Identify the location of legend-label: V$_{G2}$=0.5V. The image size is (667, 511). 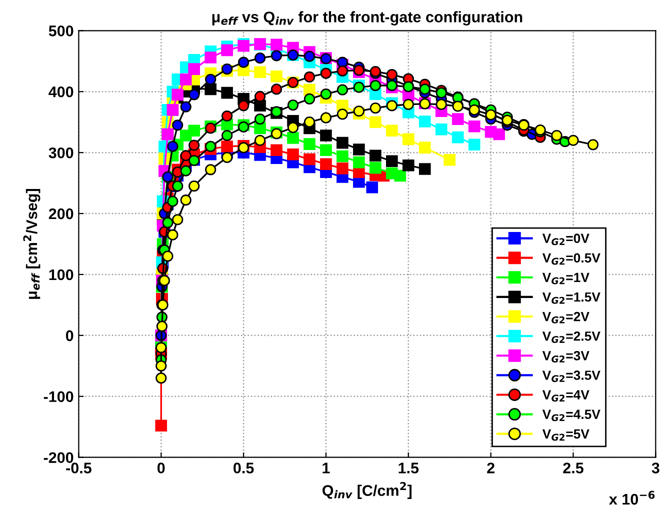
(571, 259).